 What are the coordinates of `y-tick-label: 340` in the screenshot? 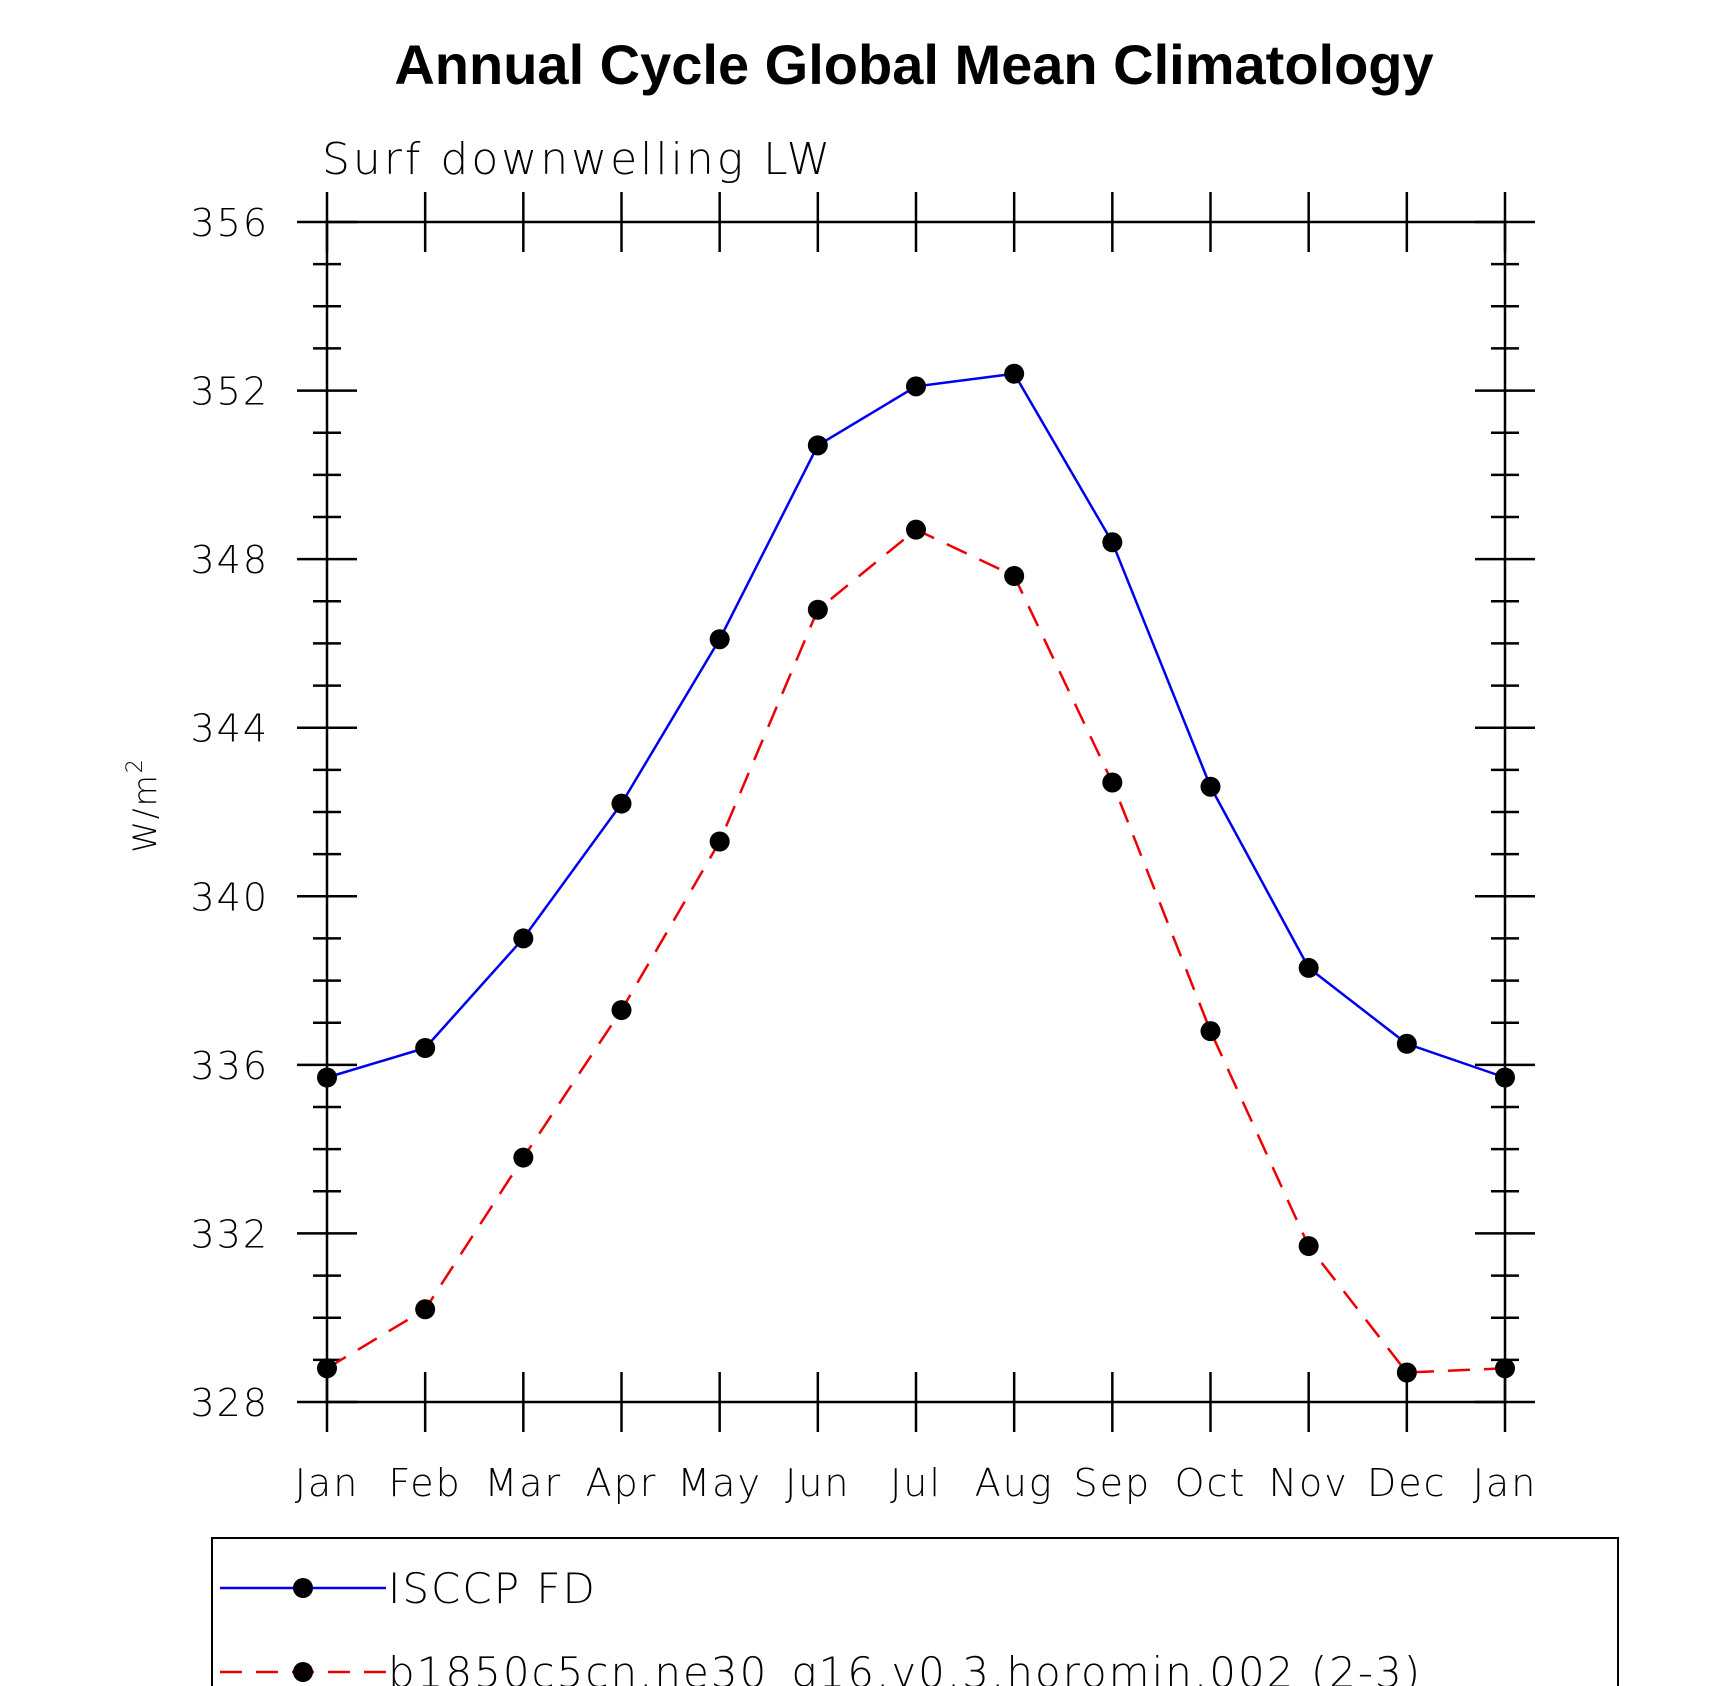 It's located at (229, 897).